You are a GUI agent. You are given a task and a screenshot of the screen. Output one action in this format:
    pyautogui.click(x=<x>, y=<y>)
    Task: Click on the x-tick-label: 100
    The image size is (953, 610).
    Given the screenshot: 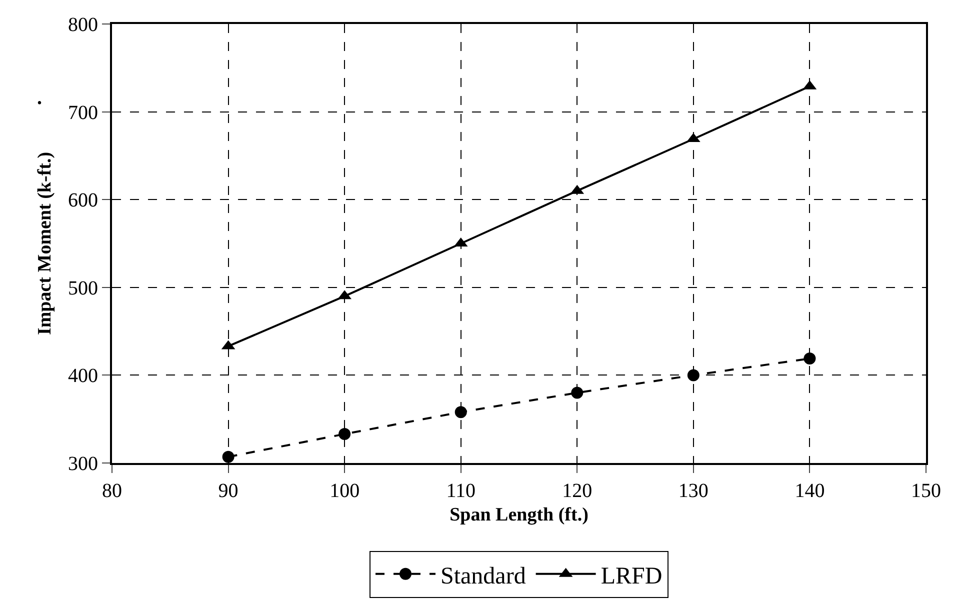 What is the action you would take?
    pyautogui.click(x=345, y=491)
    